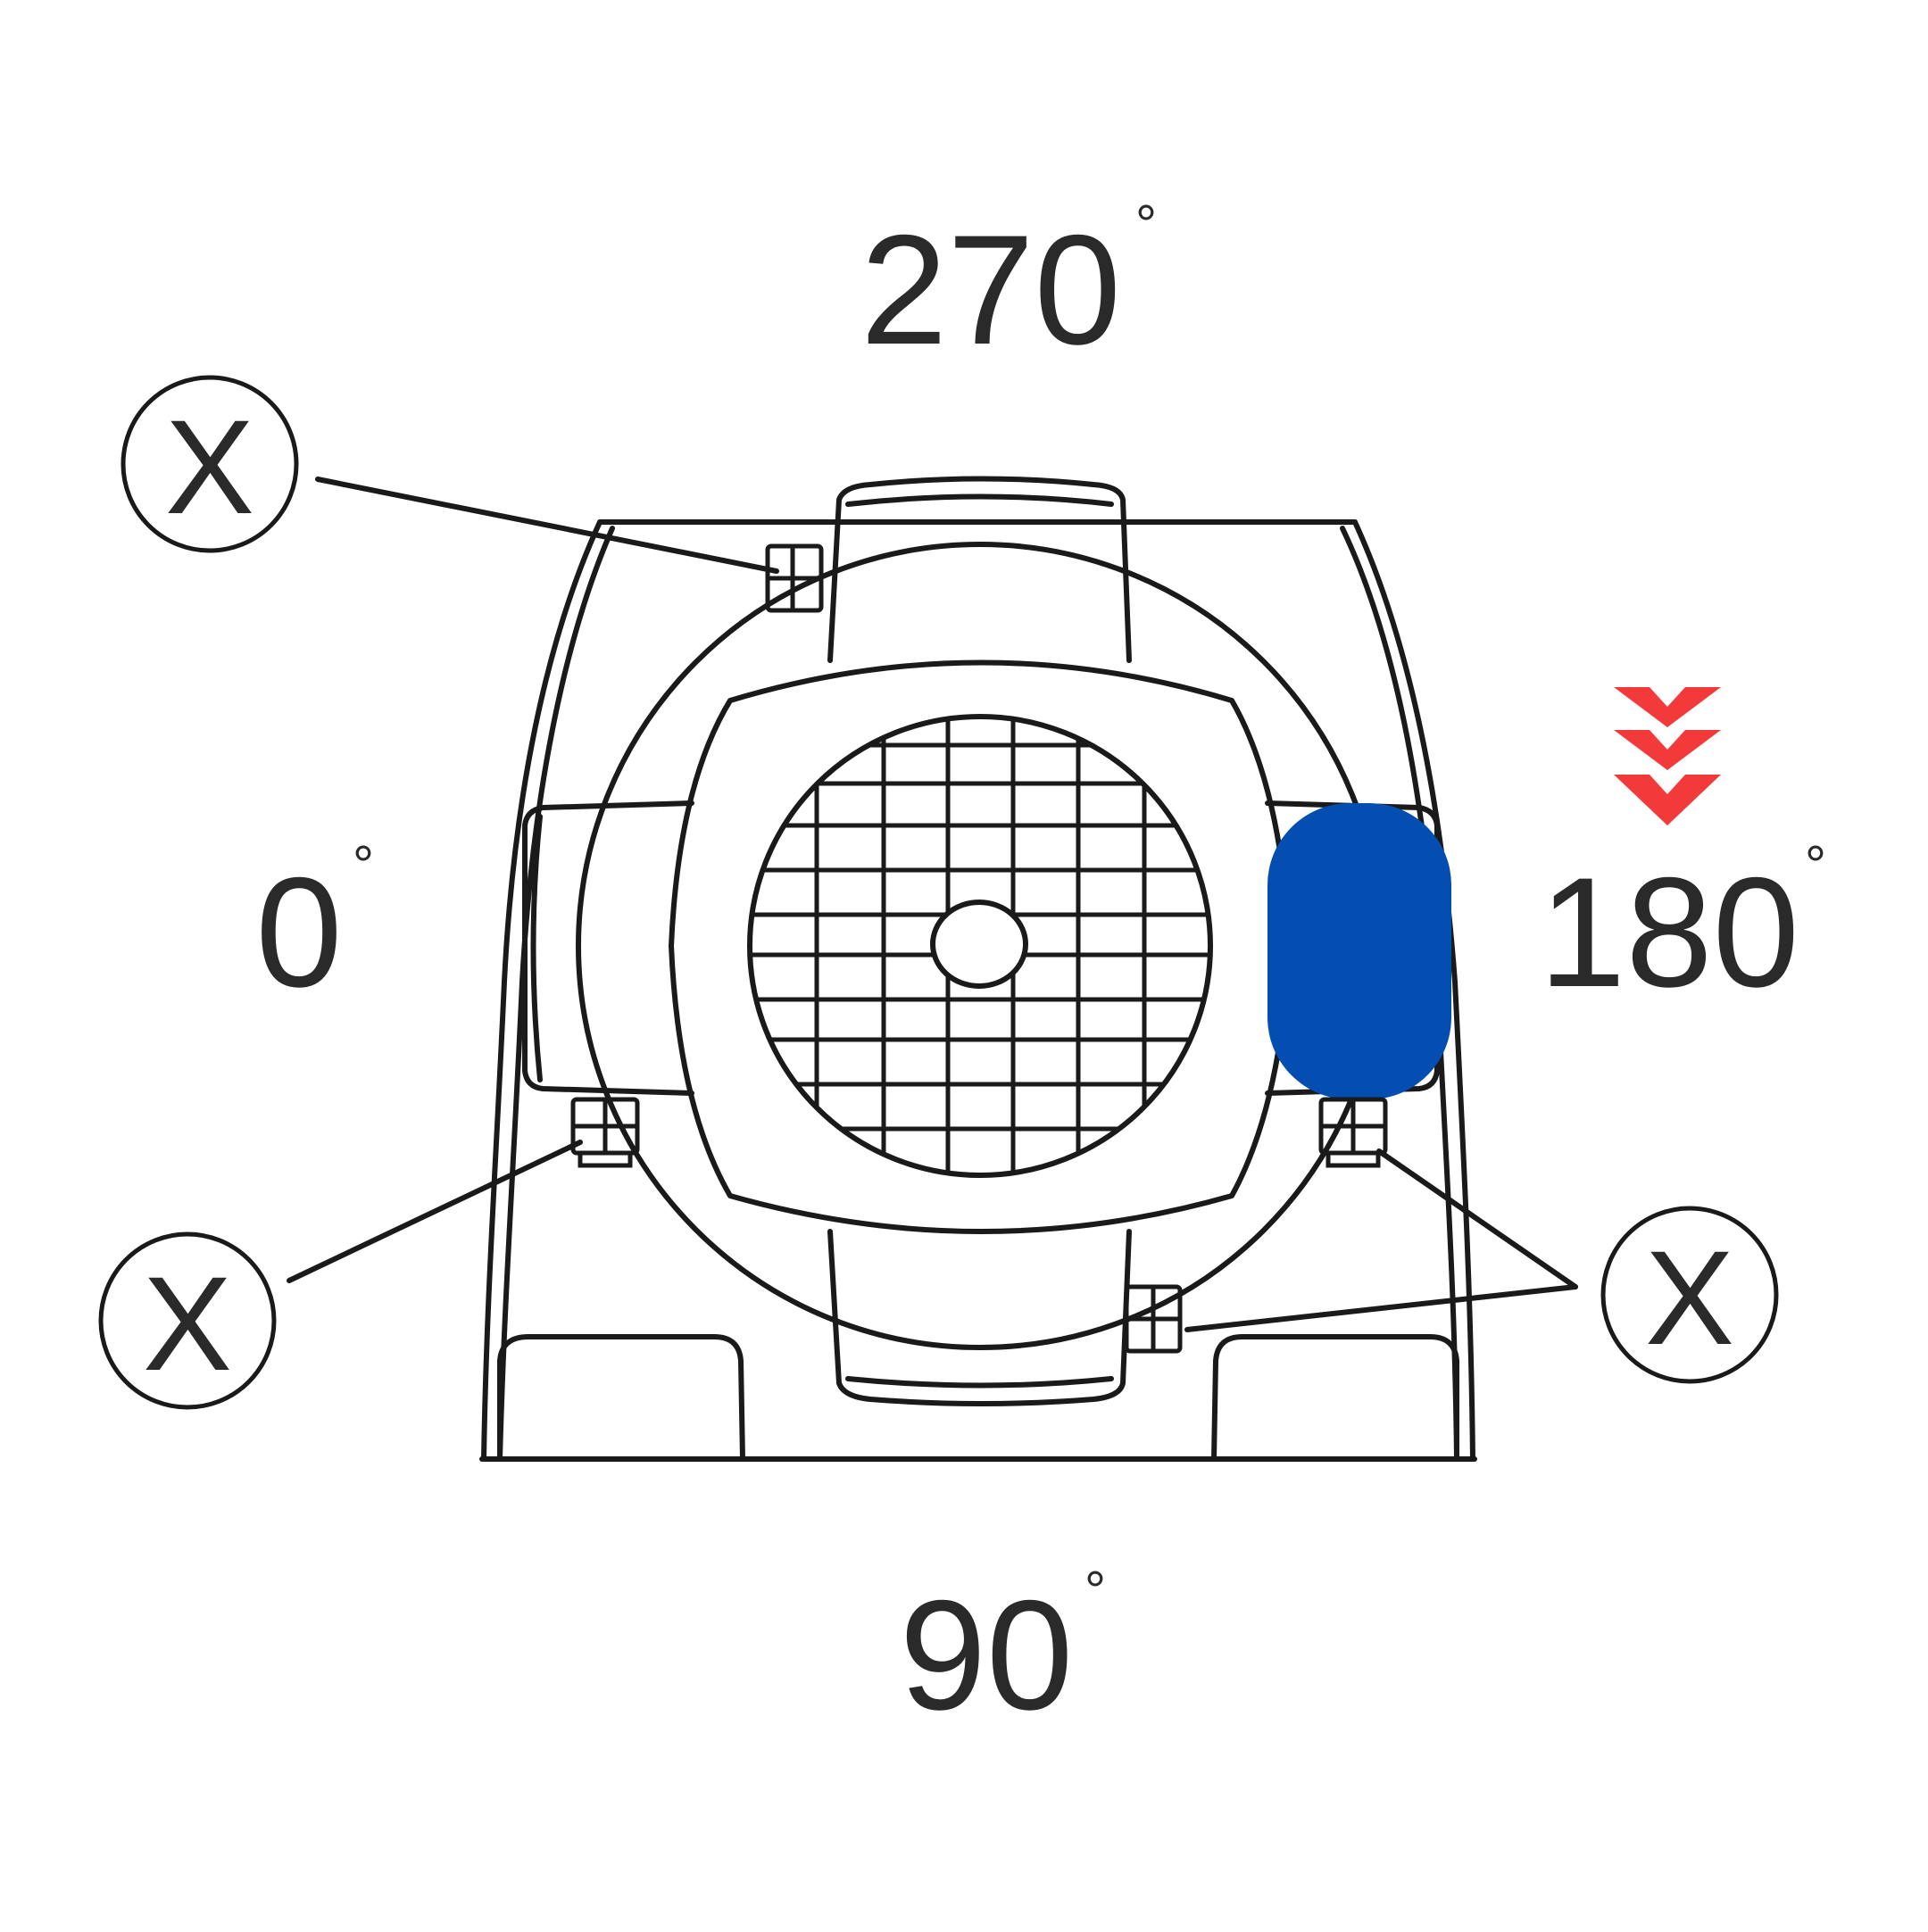 The height and width of the screenshot is (1932, 1928). Describe the element at coordinates (298, 933) in the screenshot. I see `angle-value-0: 0` at that location.